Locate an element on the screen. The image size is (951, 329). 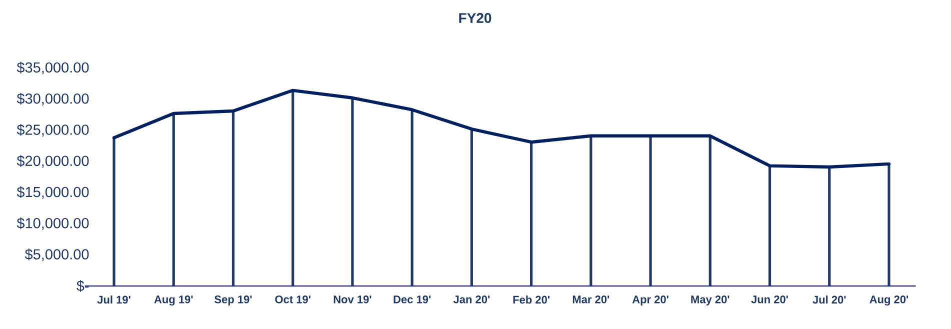
y-tick-label: $20,000.00 is located at coordinates (52, 161).